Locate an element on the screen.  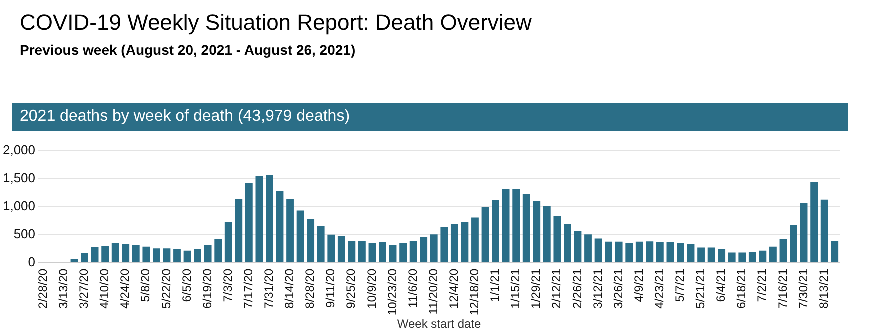
x-tick-label: 8/14/20 is located at coordinates (289, 288).